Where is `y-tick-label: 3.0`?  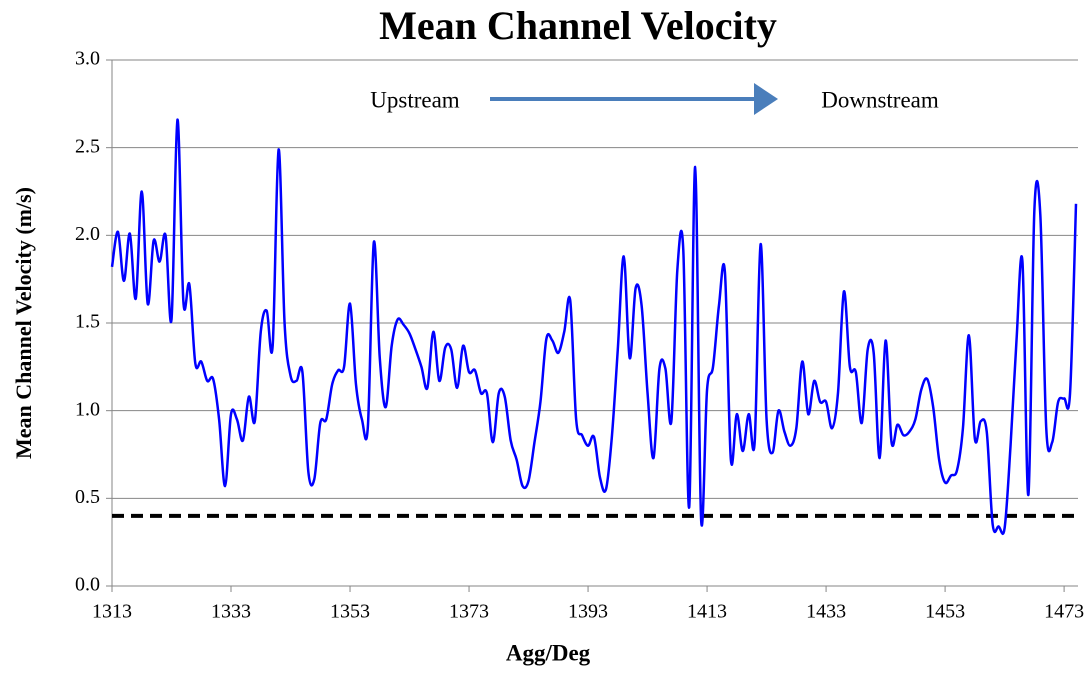 y-tick-label: 3.0 is located at coordinates (87, 59).